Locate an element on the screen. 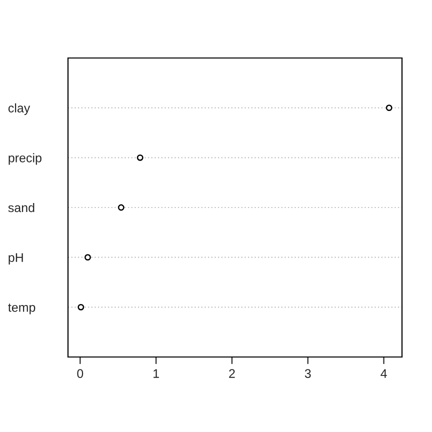 The image size is (432, 432). y-tick-label: sand is located at coordinates (21, 207).